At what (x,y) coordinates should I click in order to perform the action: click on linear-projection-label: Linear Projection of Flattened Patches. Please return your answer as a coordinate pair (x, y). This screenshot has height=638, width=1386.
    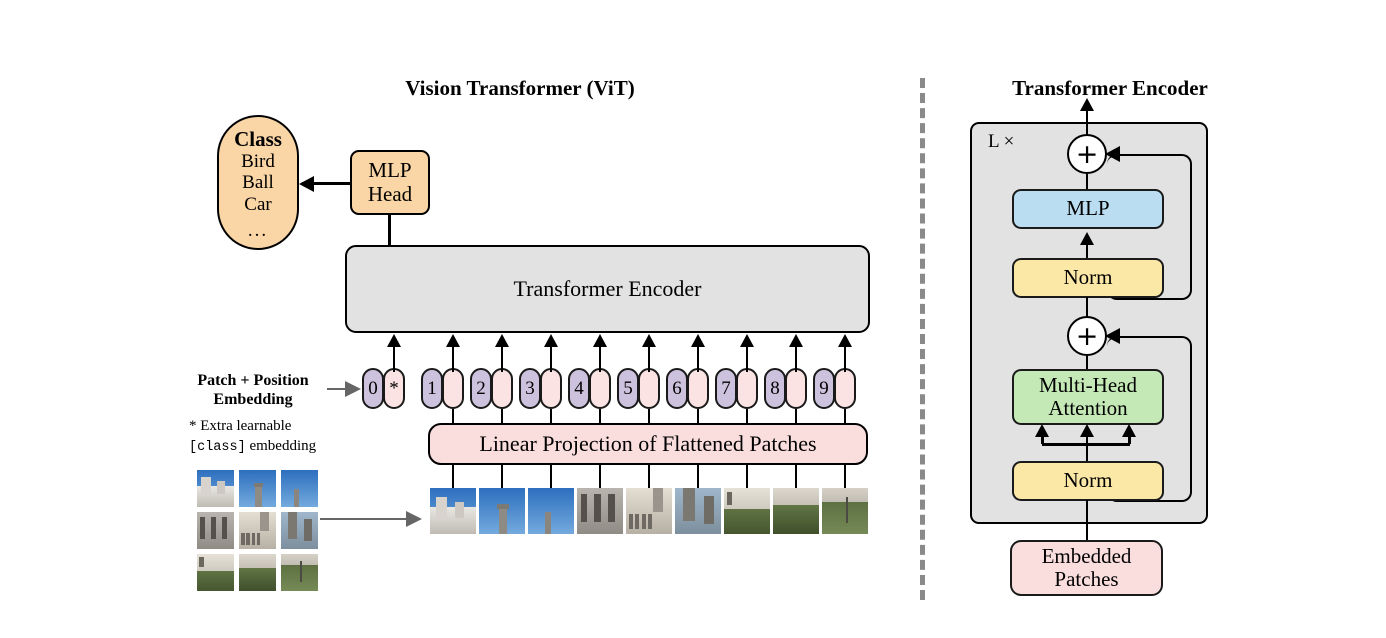
    Looking at the image, I should click on (648, 443).